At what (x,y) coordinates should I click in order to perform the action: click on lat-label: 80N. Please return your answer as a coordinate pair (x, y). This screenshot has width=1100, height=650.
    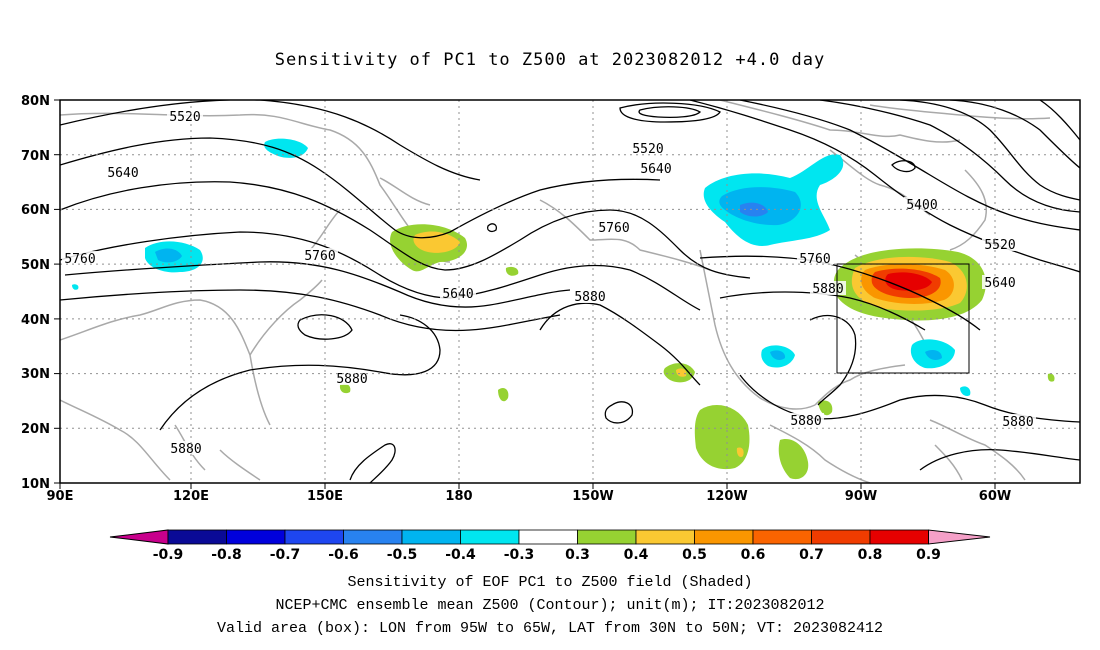
    Looking at the image, I should click on (35, 101).